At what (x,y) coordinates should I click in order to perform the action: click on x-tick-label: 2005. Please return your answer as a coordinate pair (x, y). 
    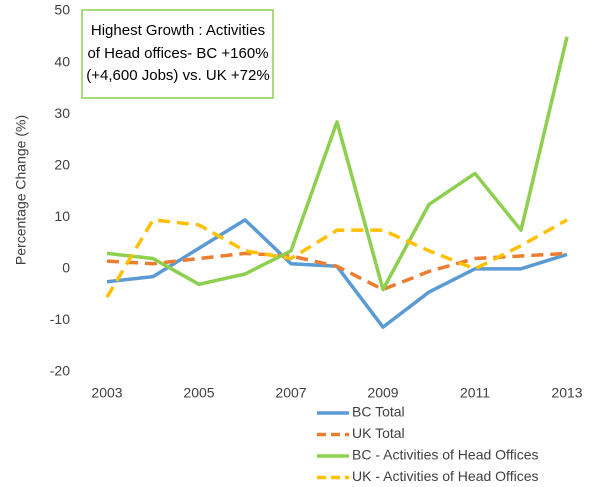
    Looking at the image, I should click on (198, 393).